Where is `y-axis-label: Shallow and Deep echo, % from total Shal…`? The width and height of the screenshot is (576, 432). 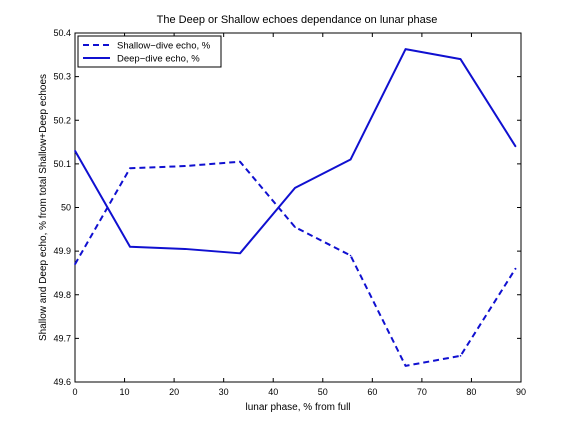 y-axis-label: Shallow and Deep echo, % from total Shal… is located at coordinates (43, 207).